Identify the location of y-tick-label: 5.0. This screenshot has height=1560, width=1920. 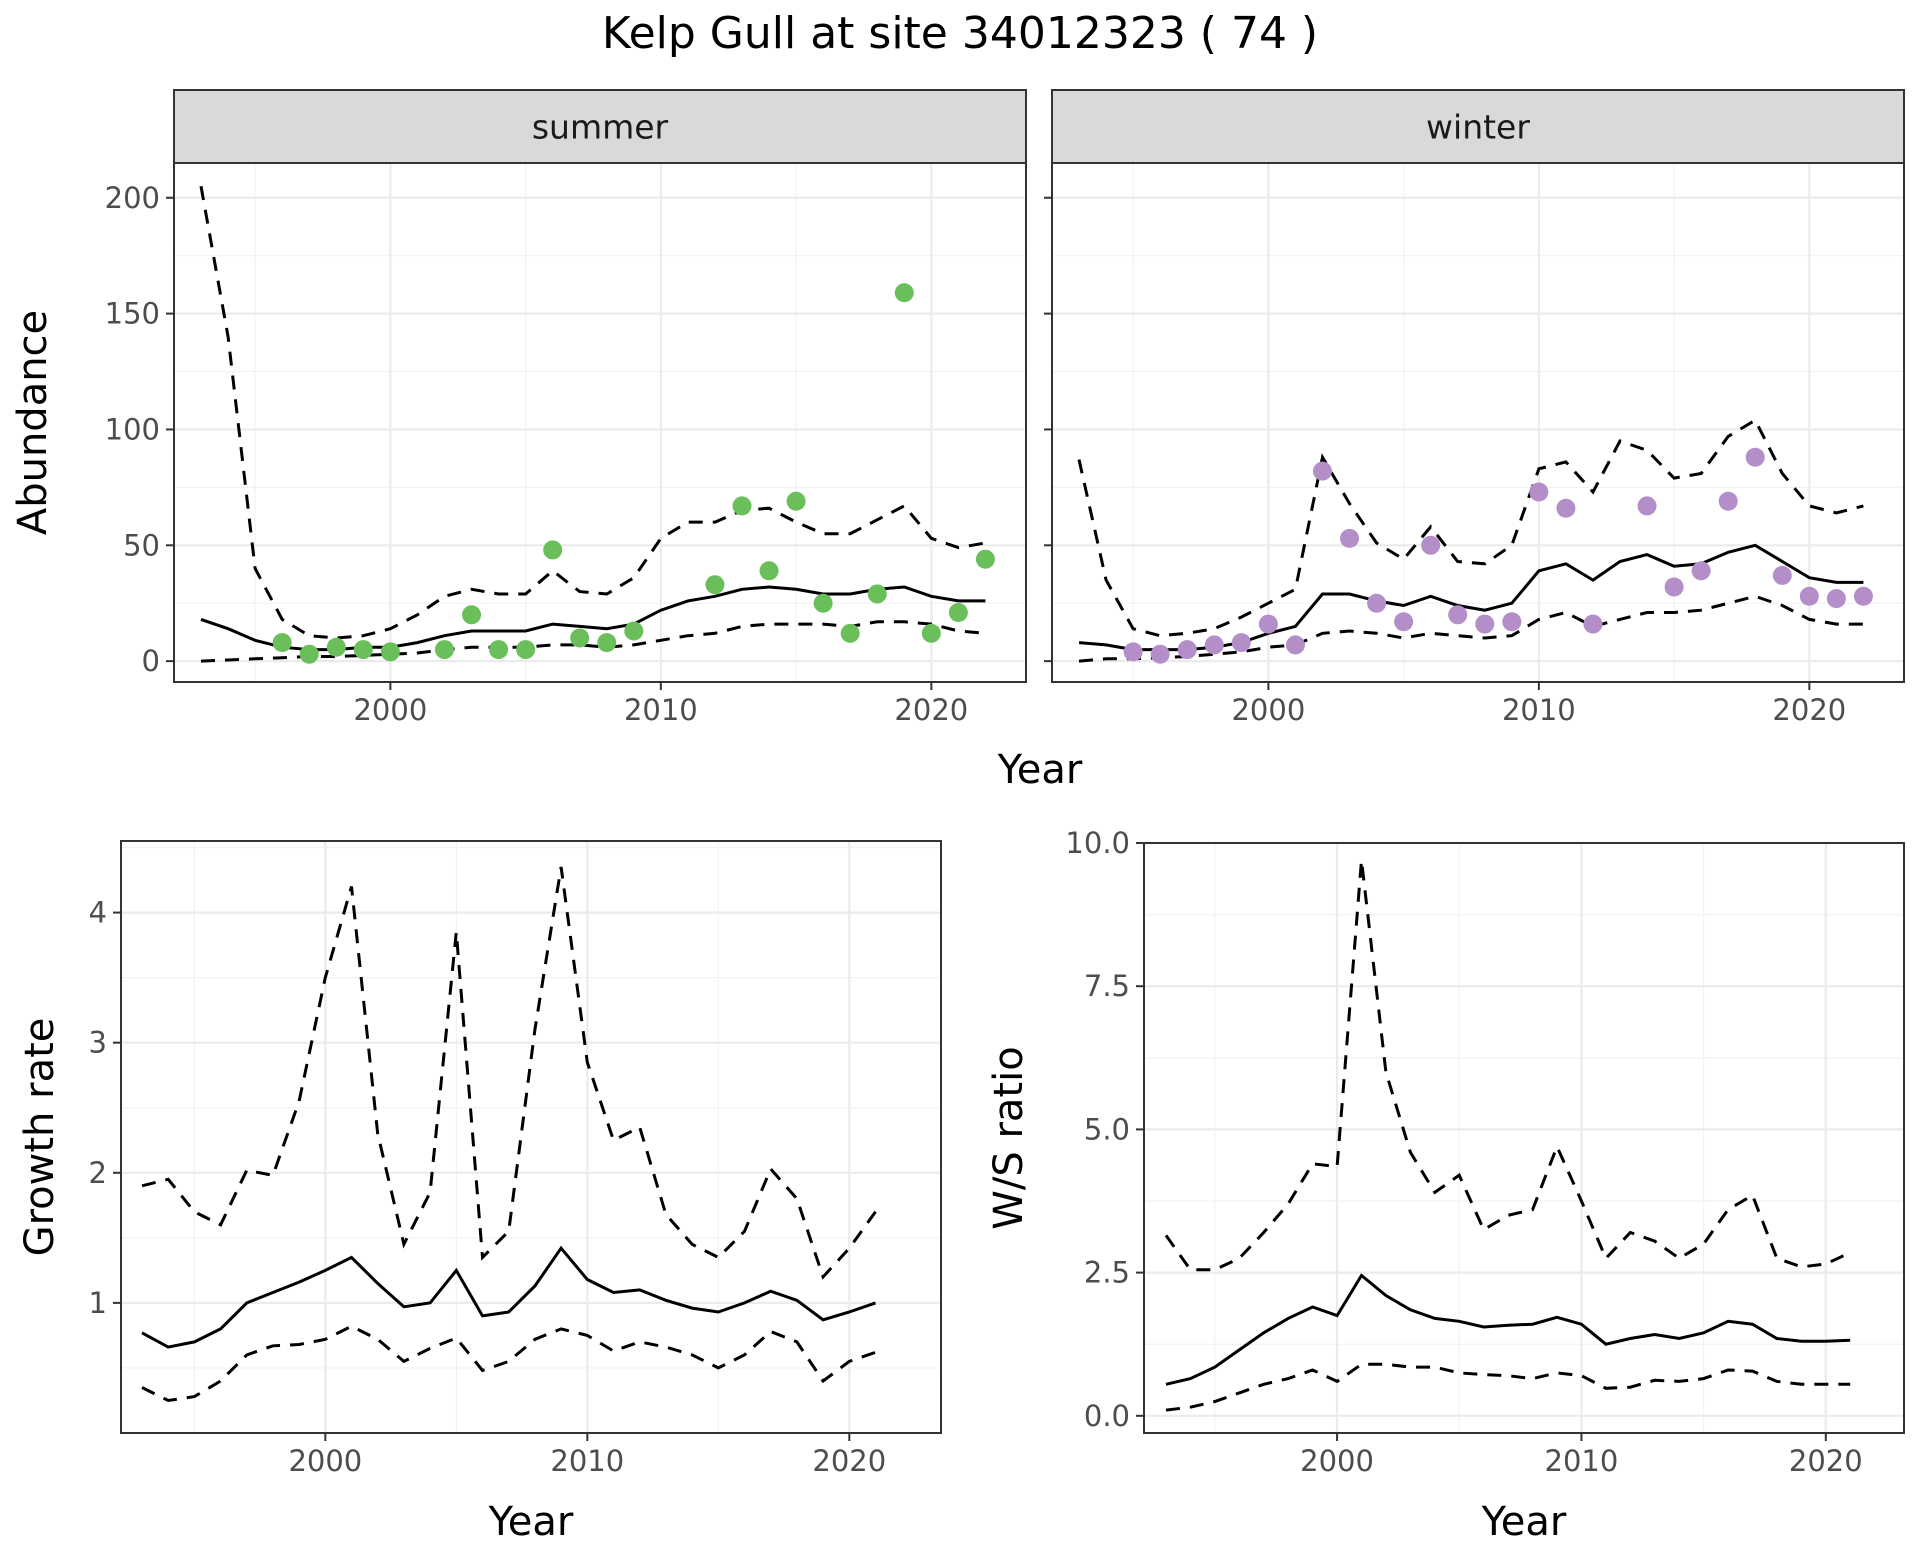
(1107, 1129).